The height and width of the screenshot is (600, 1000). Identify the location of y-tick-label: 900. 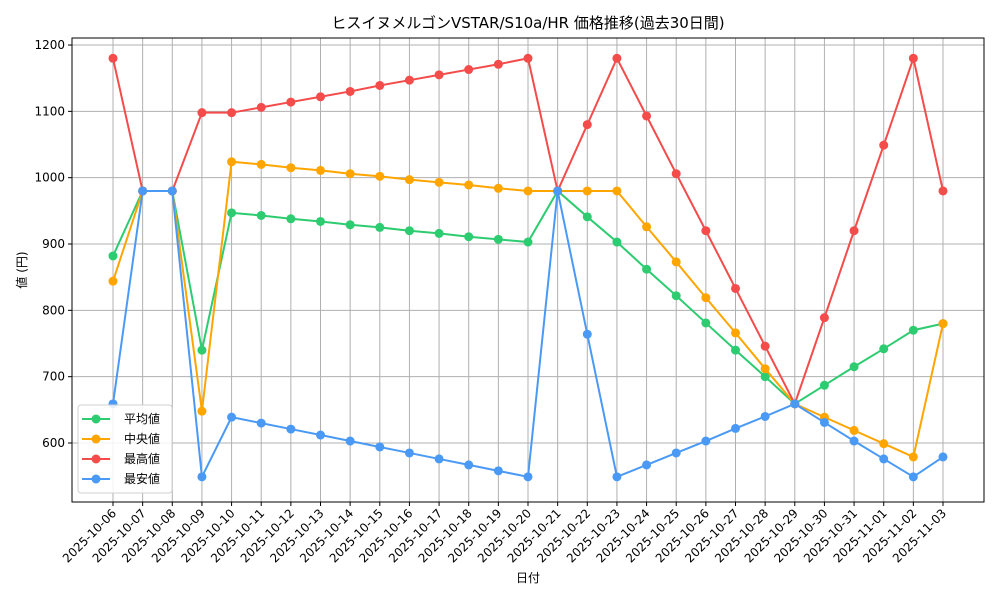
(53, 244).